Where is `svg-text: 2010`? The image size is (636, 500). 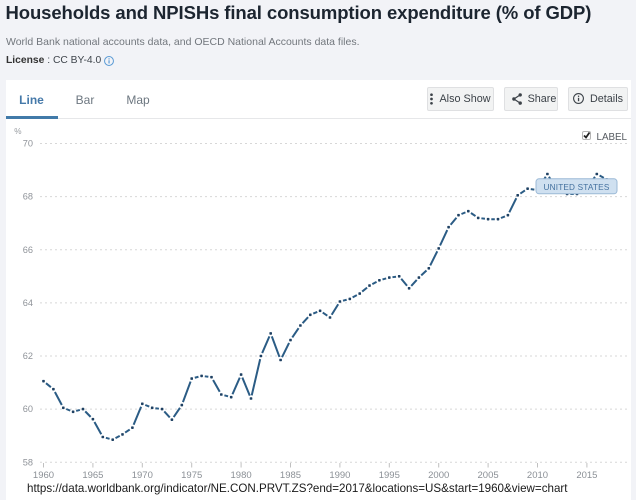
svg-text: 2010 is located at coordinates (537, 475).